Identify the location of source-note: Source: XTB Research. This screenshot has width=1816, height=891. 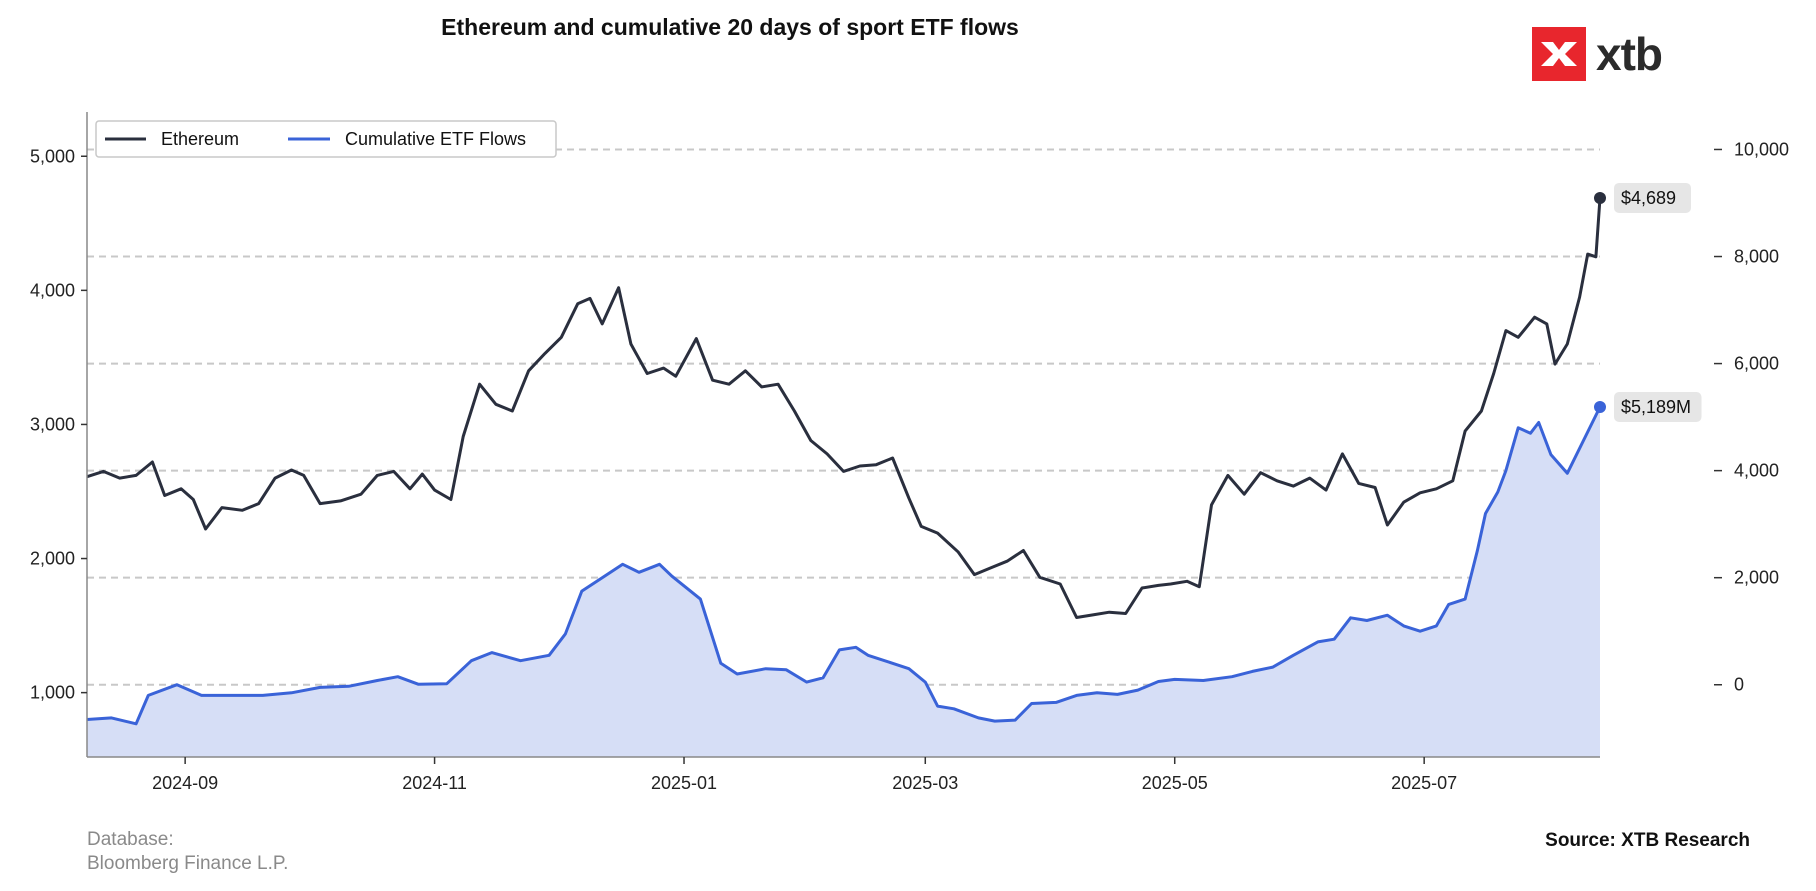
(1647, 840).